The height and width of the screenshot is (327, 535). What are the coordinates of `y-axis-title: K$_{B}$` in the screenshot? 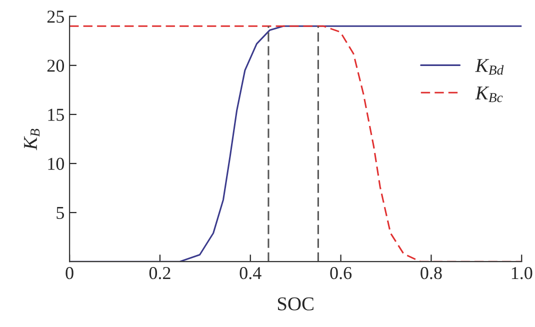 It's located at (32, 139).